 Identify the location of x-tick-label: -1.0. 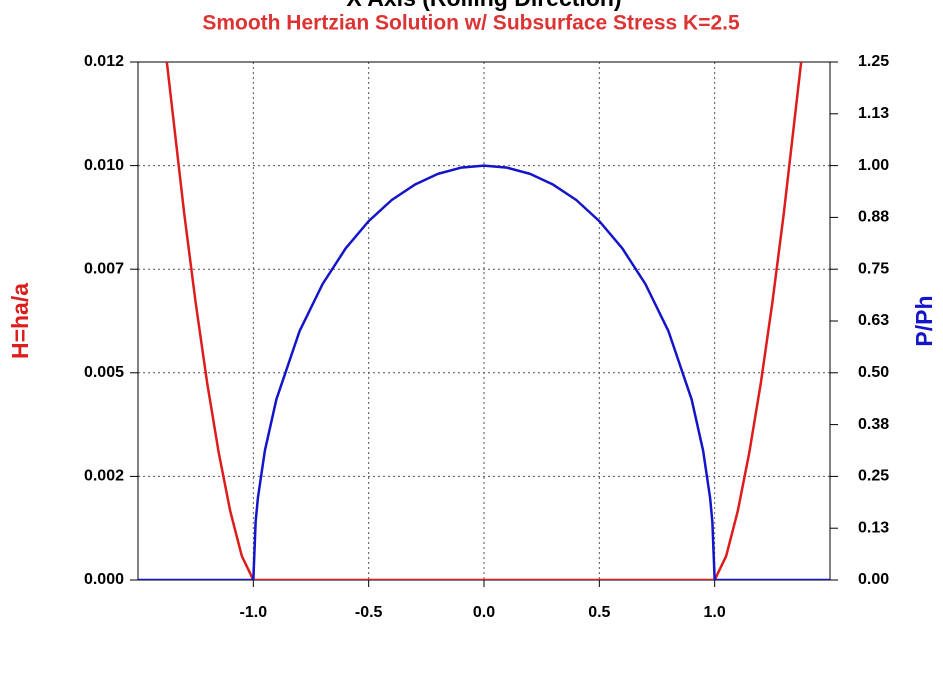
(254, 612).